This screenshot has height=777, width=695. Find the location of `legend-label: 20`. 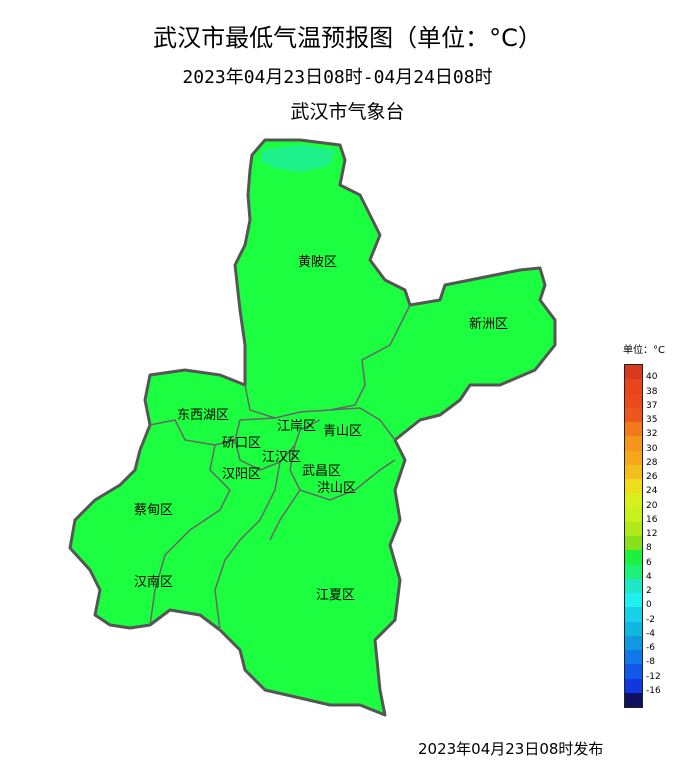

legend-label: 20 is located at coordinates (652, 505).